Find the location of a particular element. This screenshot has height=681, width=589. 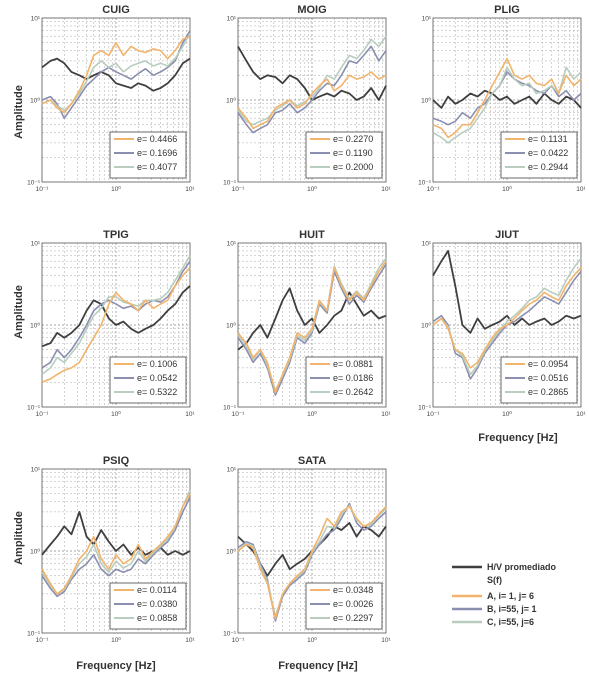

error-value: e= 0.1190 is located at coordinates (353, 153).